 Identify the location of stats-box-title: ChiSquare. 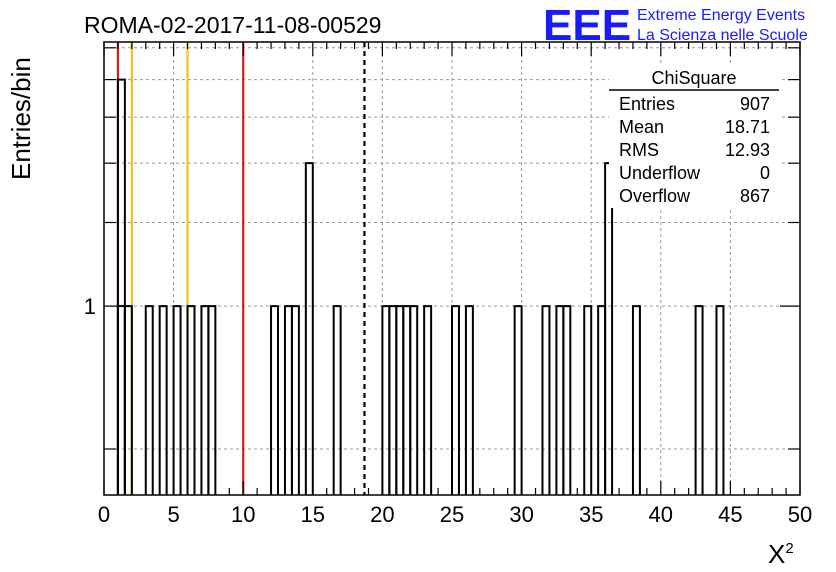
(693, 78).